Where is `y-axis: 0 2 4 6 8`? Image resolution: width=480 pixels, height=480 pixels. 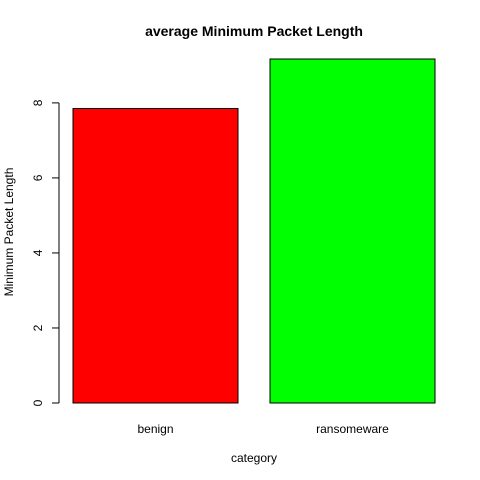
y-axis: 0 2 4 6 8 is located at coordinates (45, 252).